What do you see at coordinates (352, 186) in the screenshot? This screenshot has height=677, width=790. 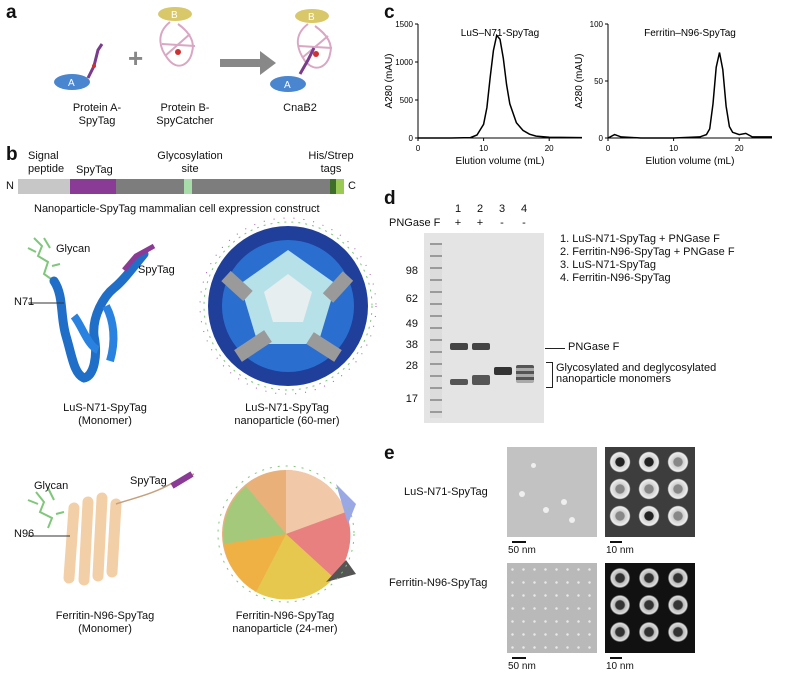 I see `c-terminus: C` at bounding box center [352, 186].